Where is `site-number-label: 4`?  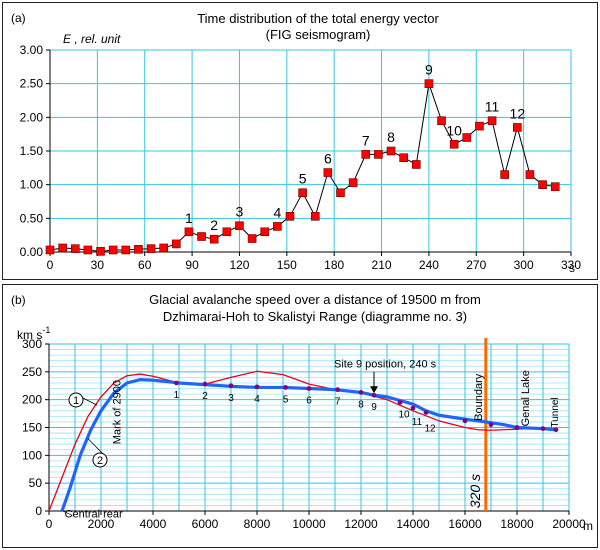
site-number-label: 4 is located at coordinates (257, 399).